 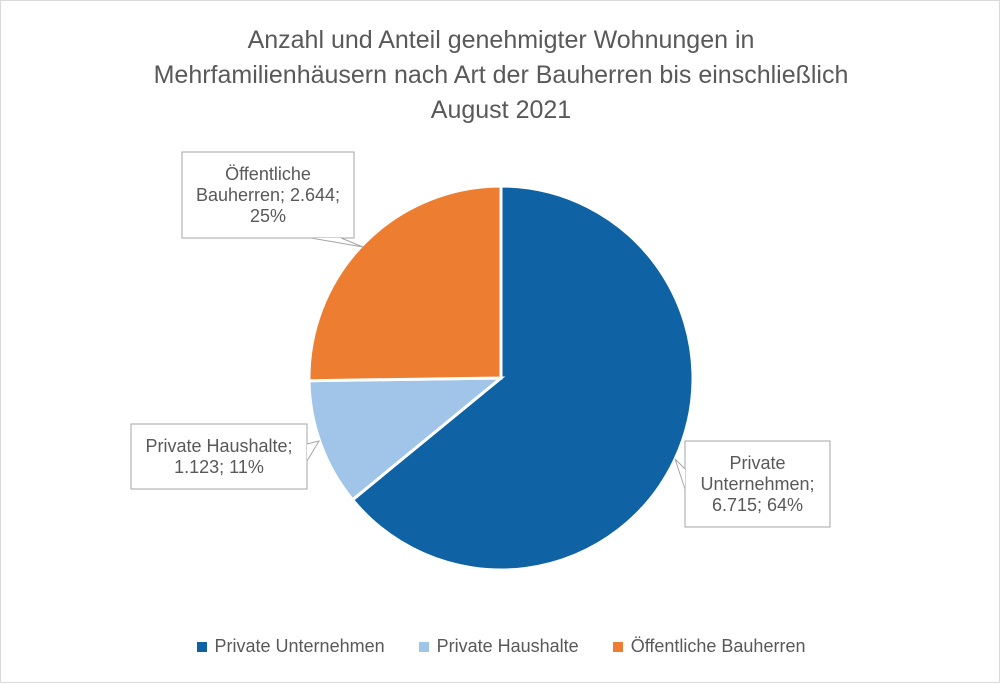 I want to click on data-label-oeffentliche-bauherren-line-2: Bauherren; 2.644;, so click(x=268, y=195).